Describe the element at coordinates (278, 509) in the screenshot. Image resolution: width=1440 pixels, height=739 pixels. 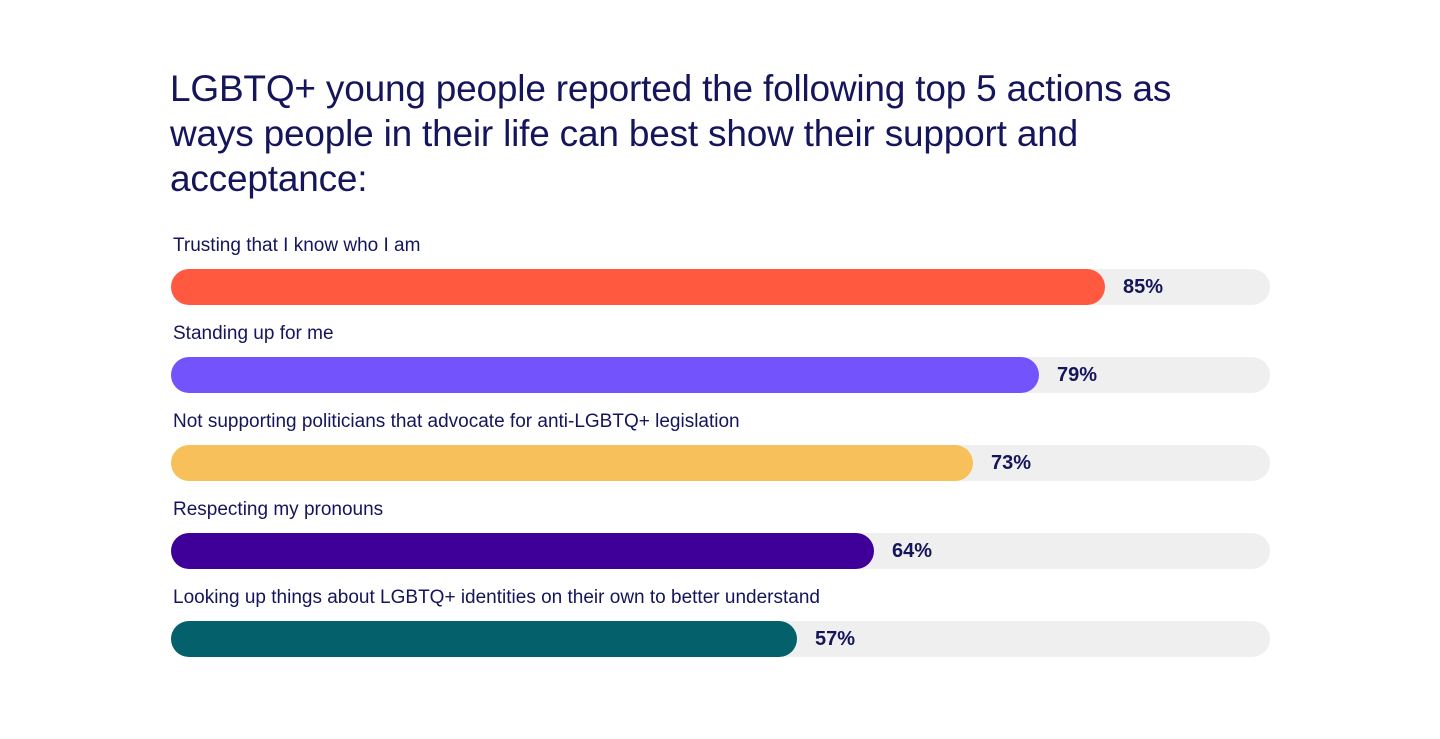
I see `category-label: Respecting my pronouns` at that location.